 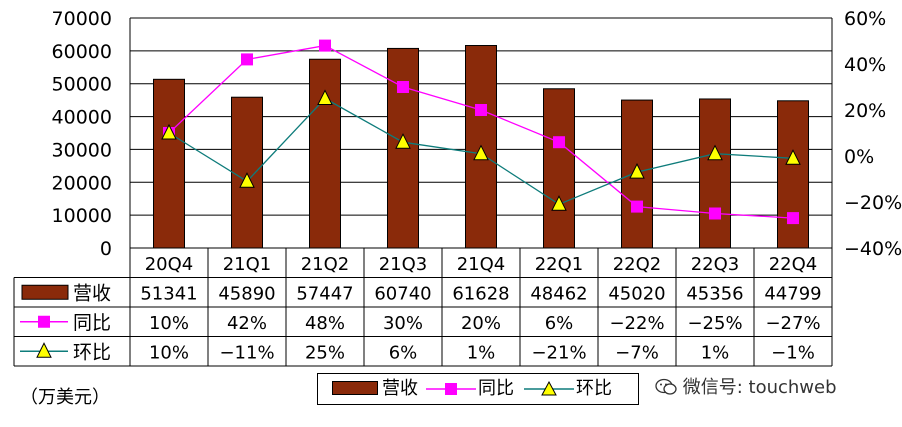 I want to click on row-label: 环比, so click(x=92, y=352).